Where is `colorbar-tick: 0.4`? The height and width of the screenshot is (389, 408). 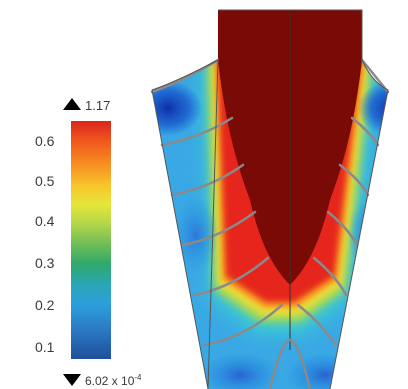
colorbar-tick: 0.4 is located at coordinates (45, 221).